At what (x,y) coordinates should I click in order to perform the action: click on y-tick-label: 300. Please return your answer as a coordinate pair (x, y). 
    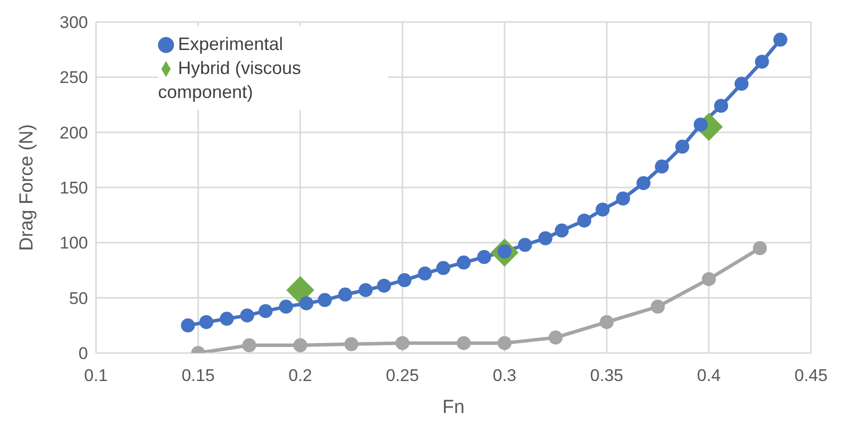
    Looking at the image, I should click on (74, 22).